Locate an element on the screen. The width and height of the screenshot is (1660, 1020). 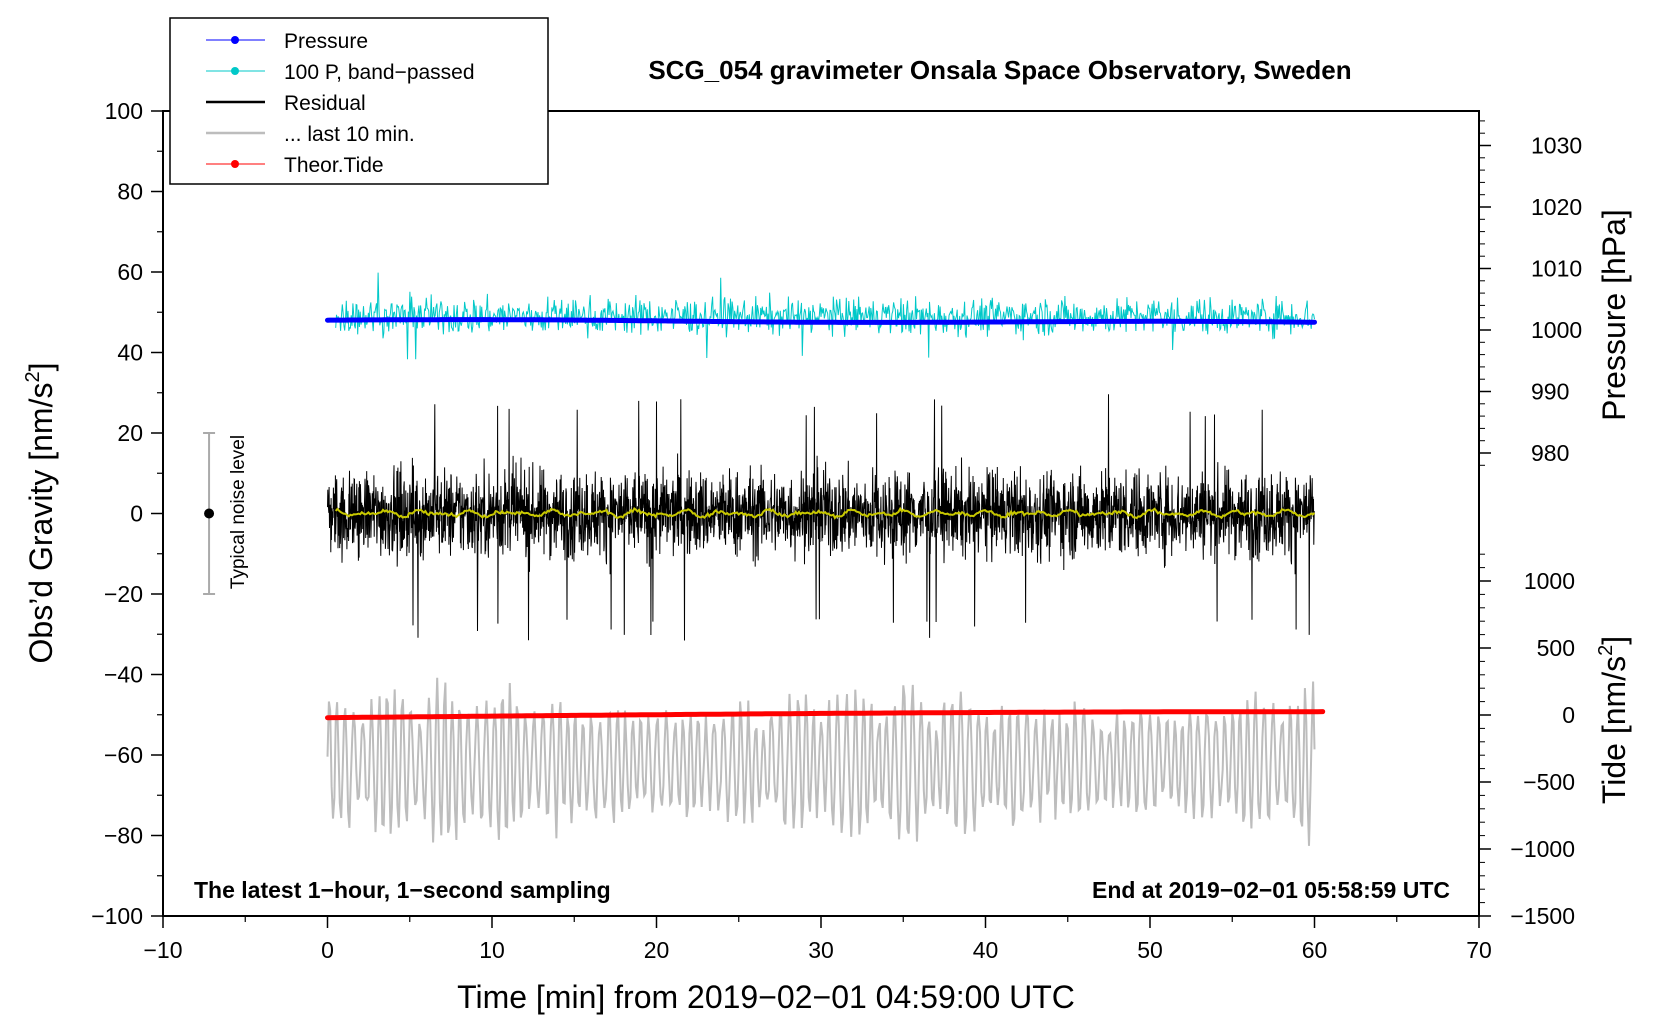
note-end-time: End at 2019−02−01 05:58:59 UTC is located at coordinates (1271, 890).